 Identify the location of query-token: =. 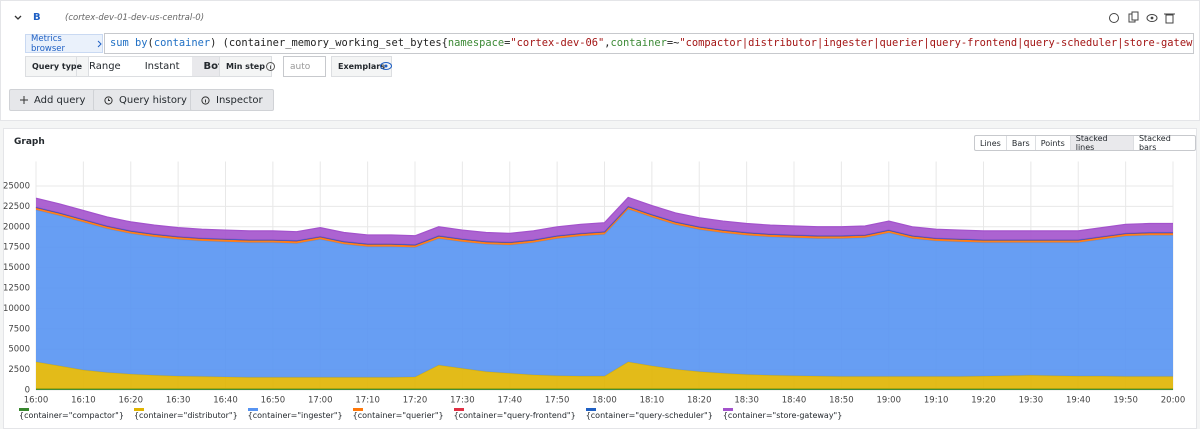
(507, 43).